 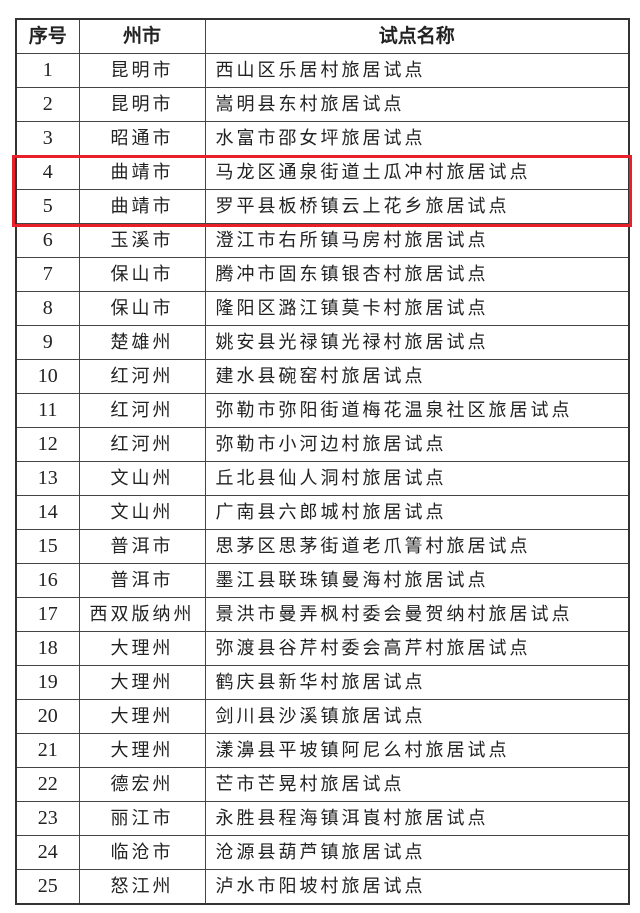 I want to click on row-city: 西双版纳州, so click(x=142, y=614).